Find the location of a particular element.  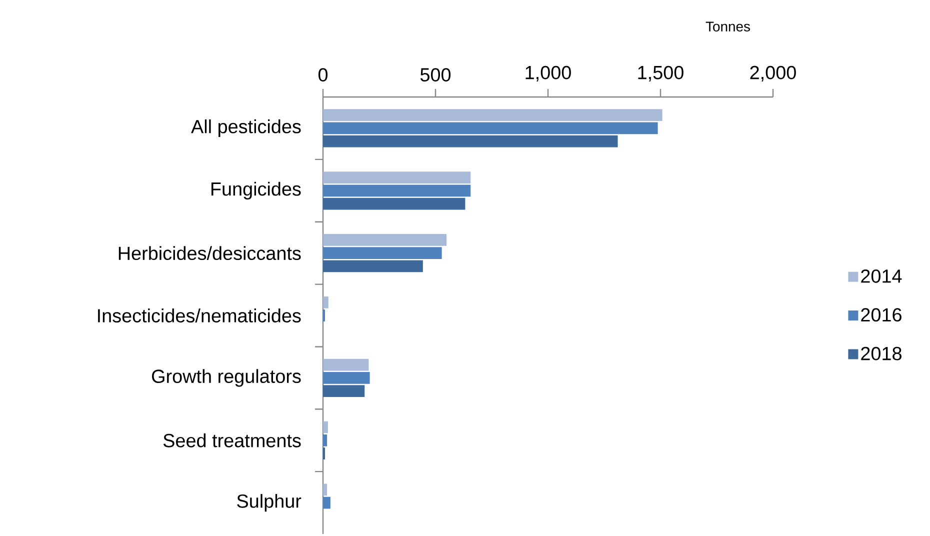

legend-label: 2016 is located at coordinates (881, 315).